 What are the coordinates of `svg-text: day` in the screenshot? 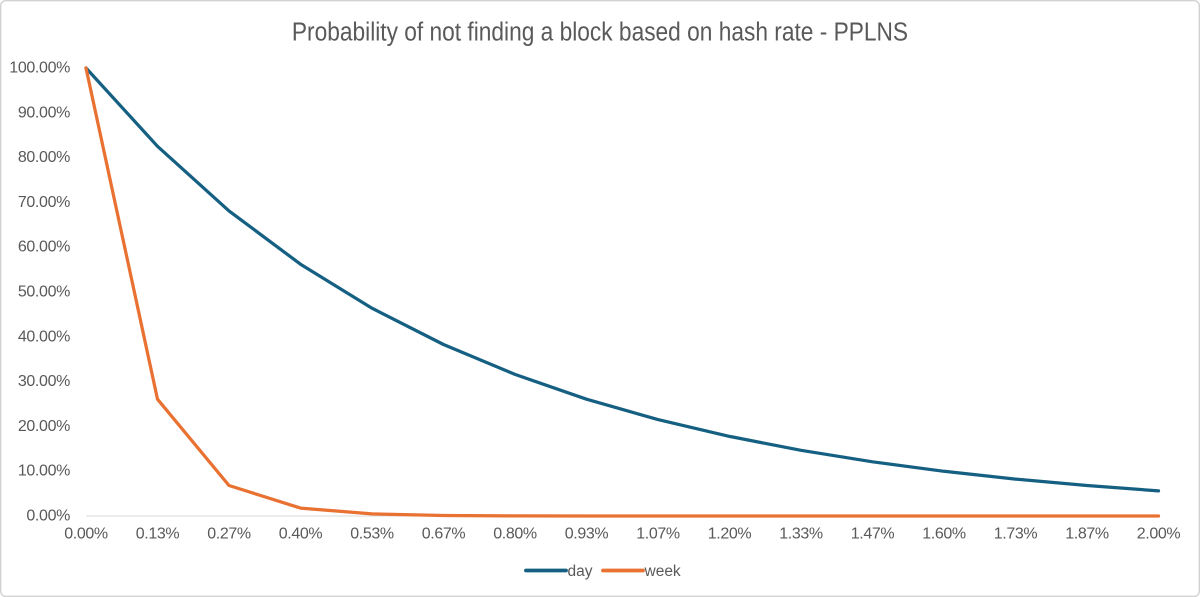 It's located at (580, 571).